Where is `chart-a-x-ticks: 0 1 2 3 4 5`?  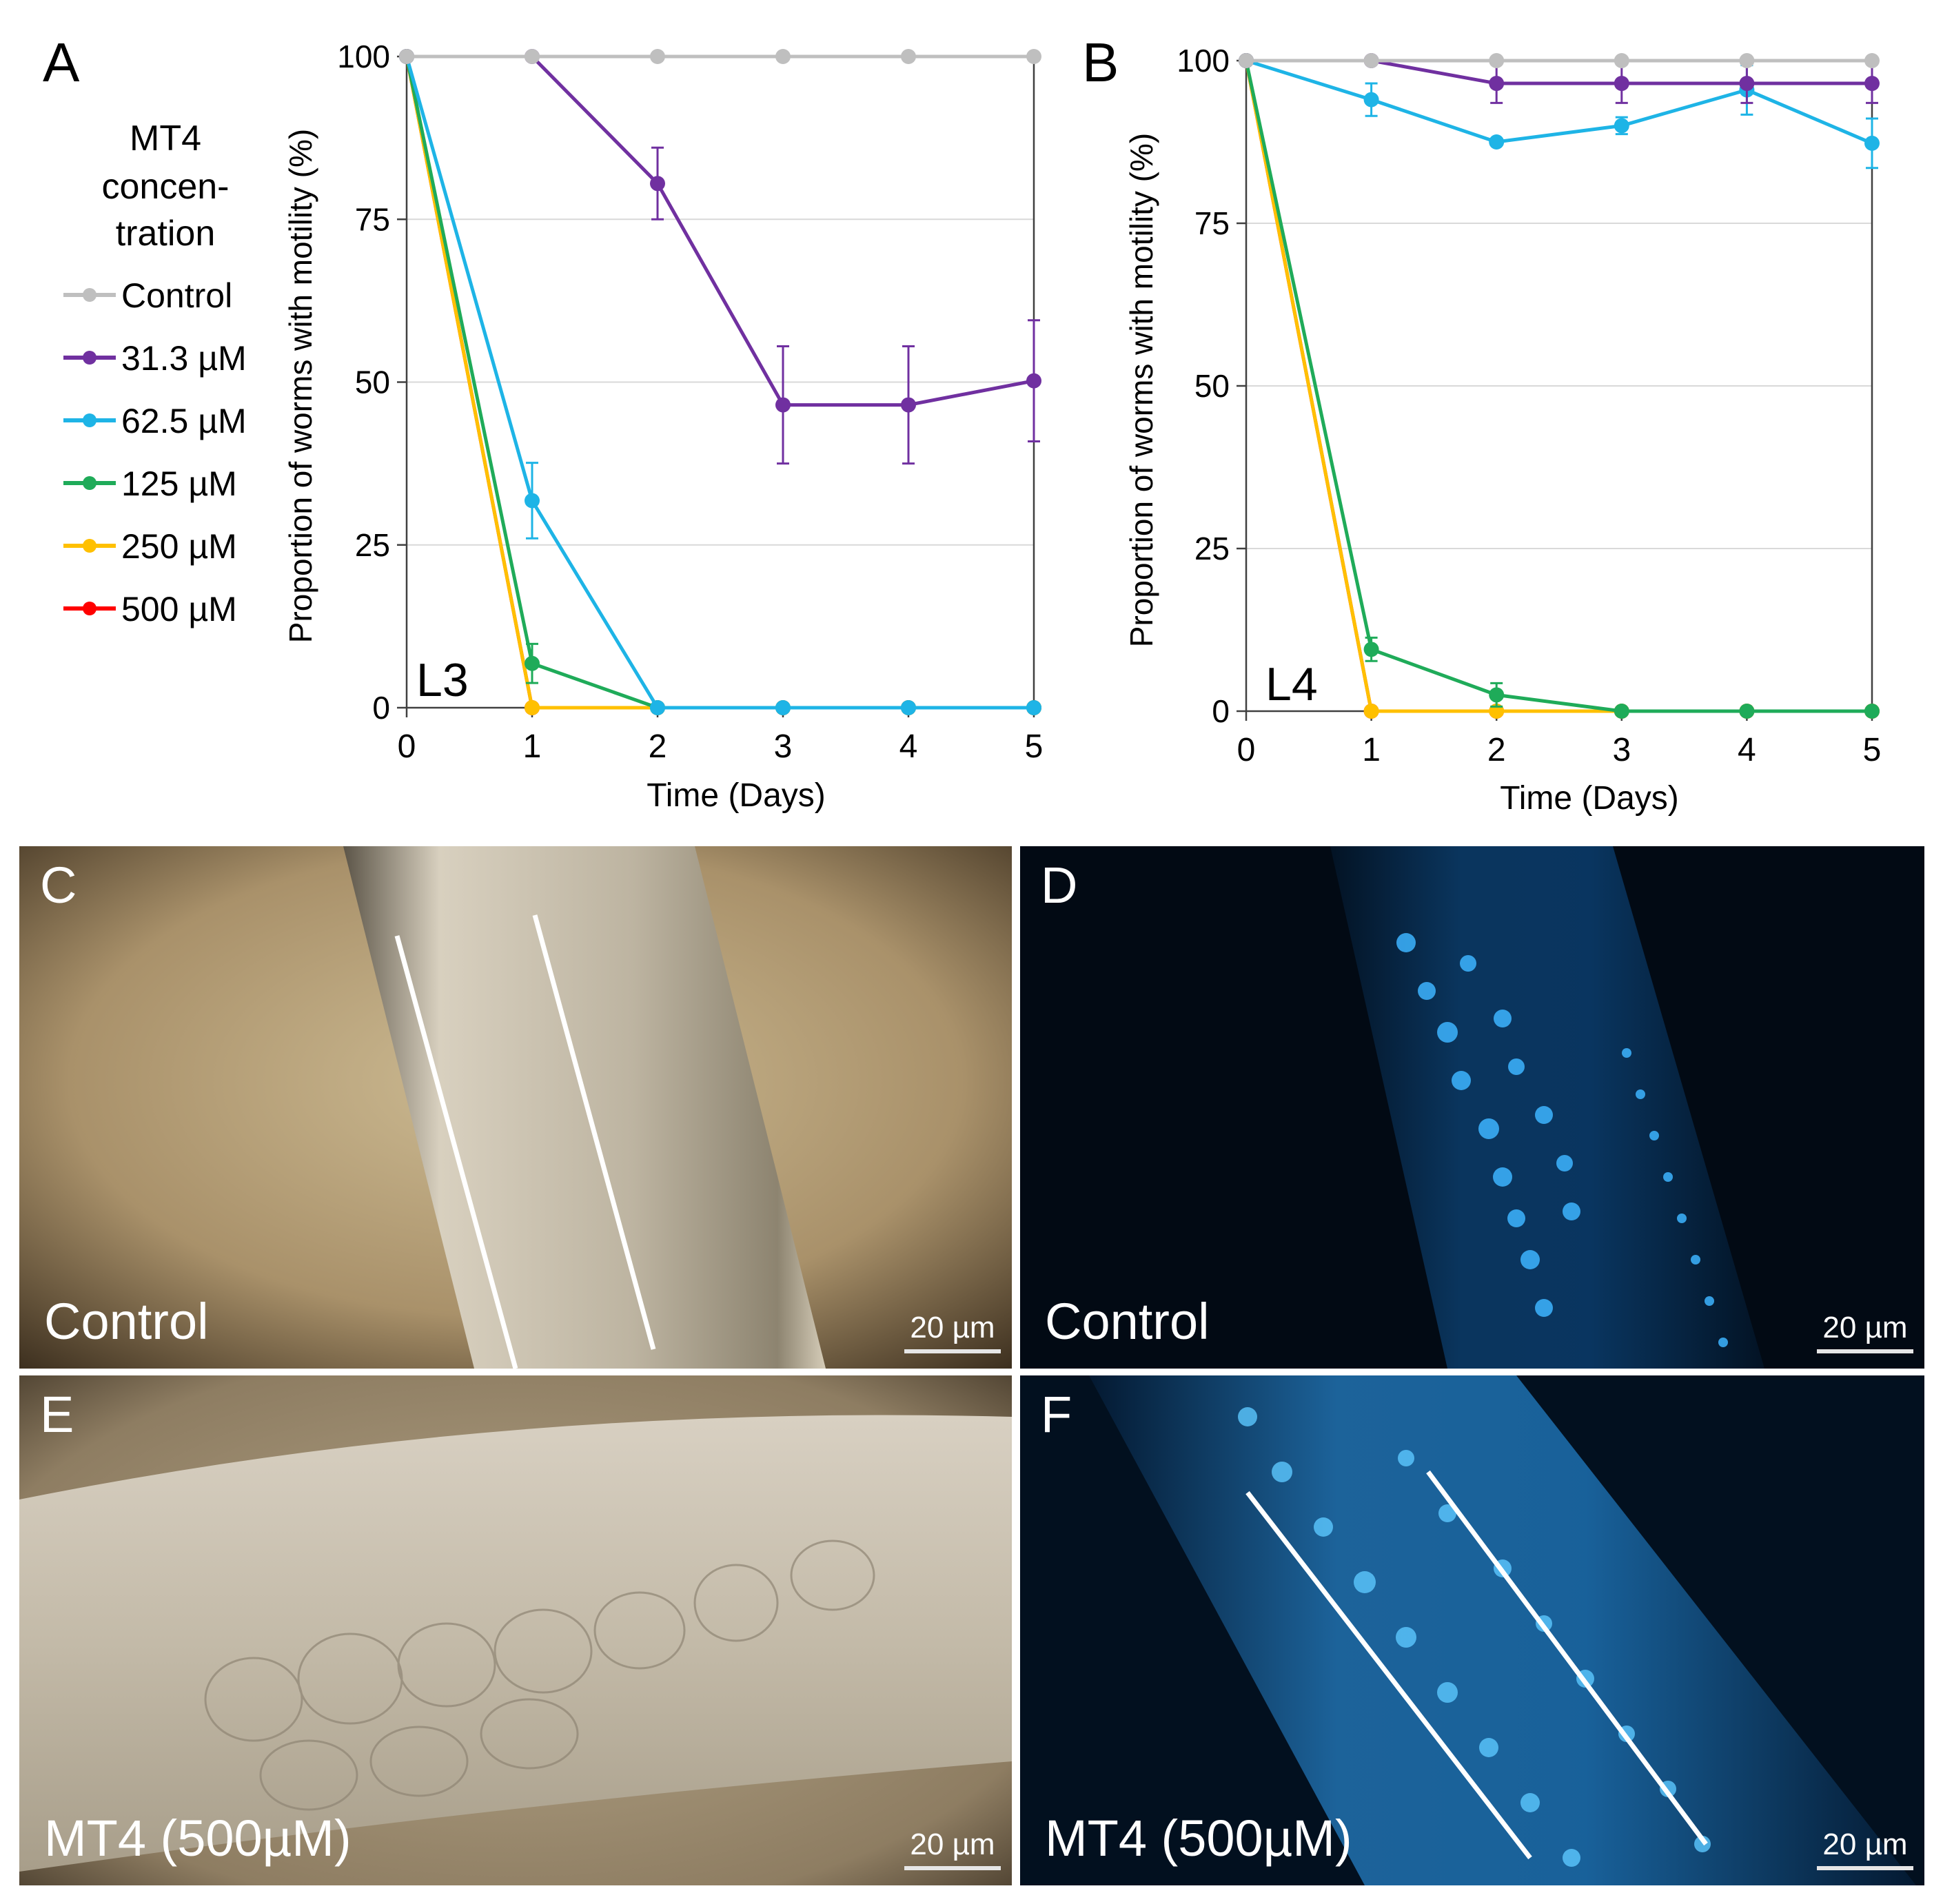
chart-a-x-ticks: 0 1 2 3 4 5 is located at coordinates (721, 736).